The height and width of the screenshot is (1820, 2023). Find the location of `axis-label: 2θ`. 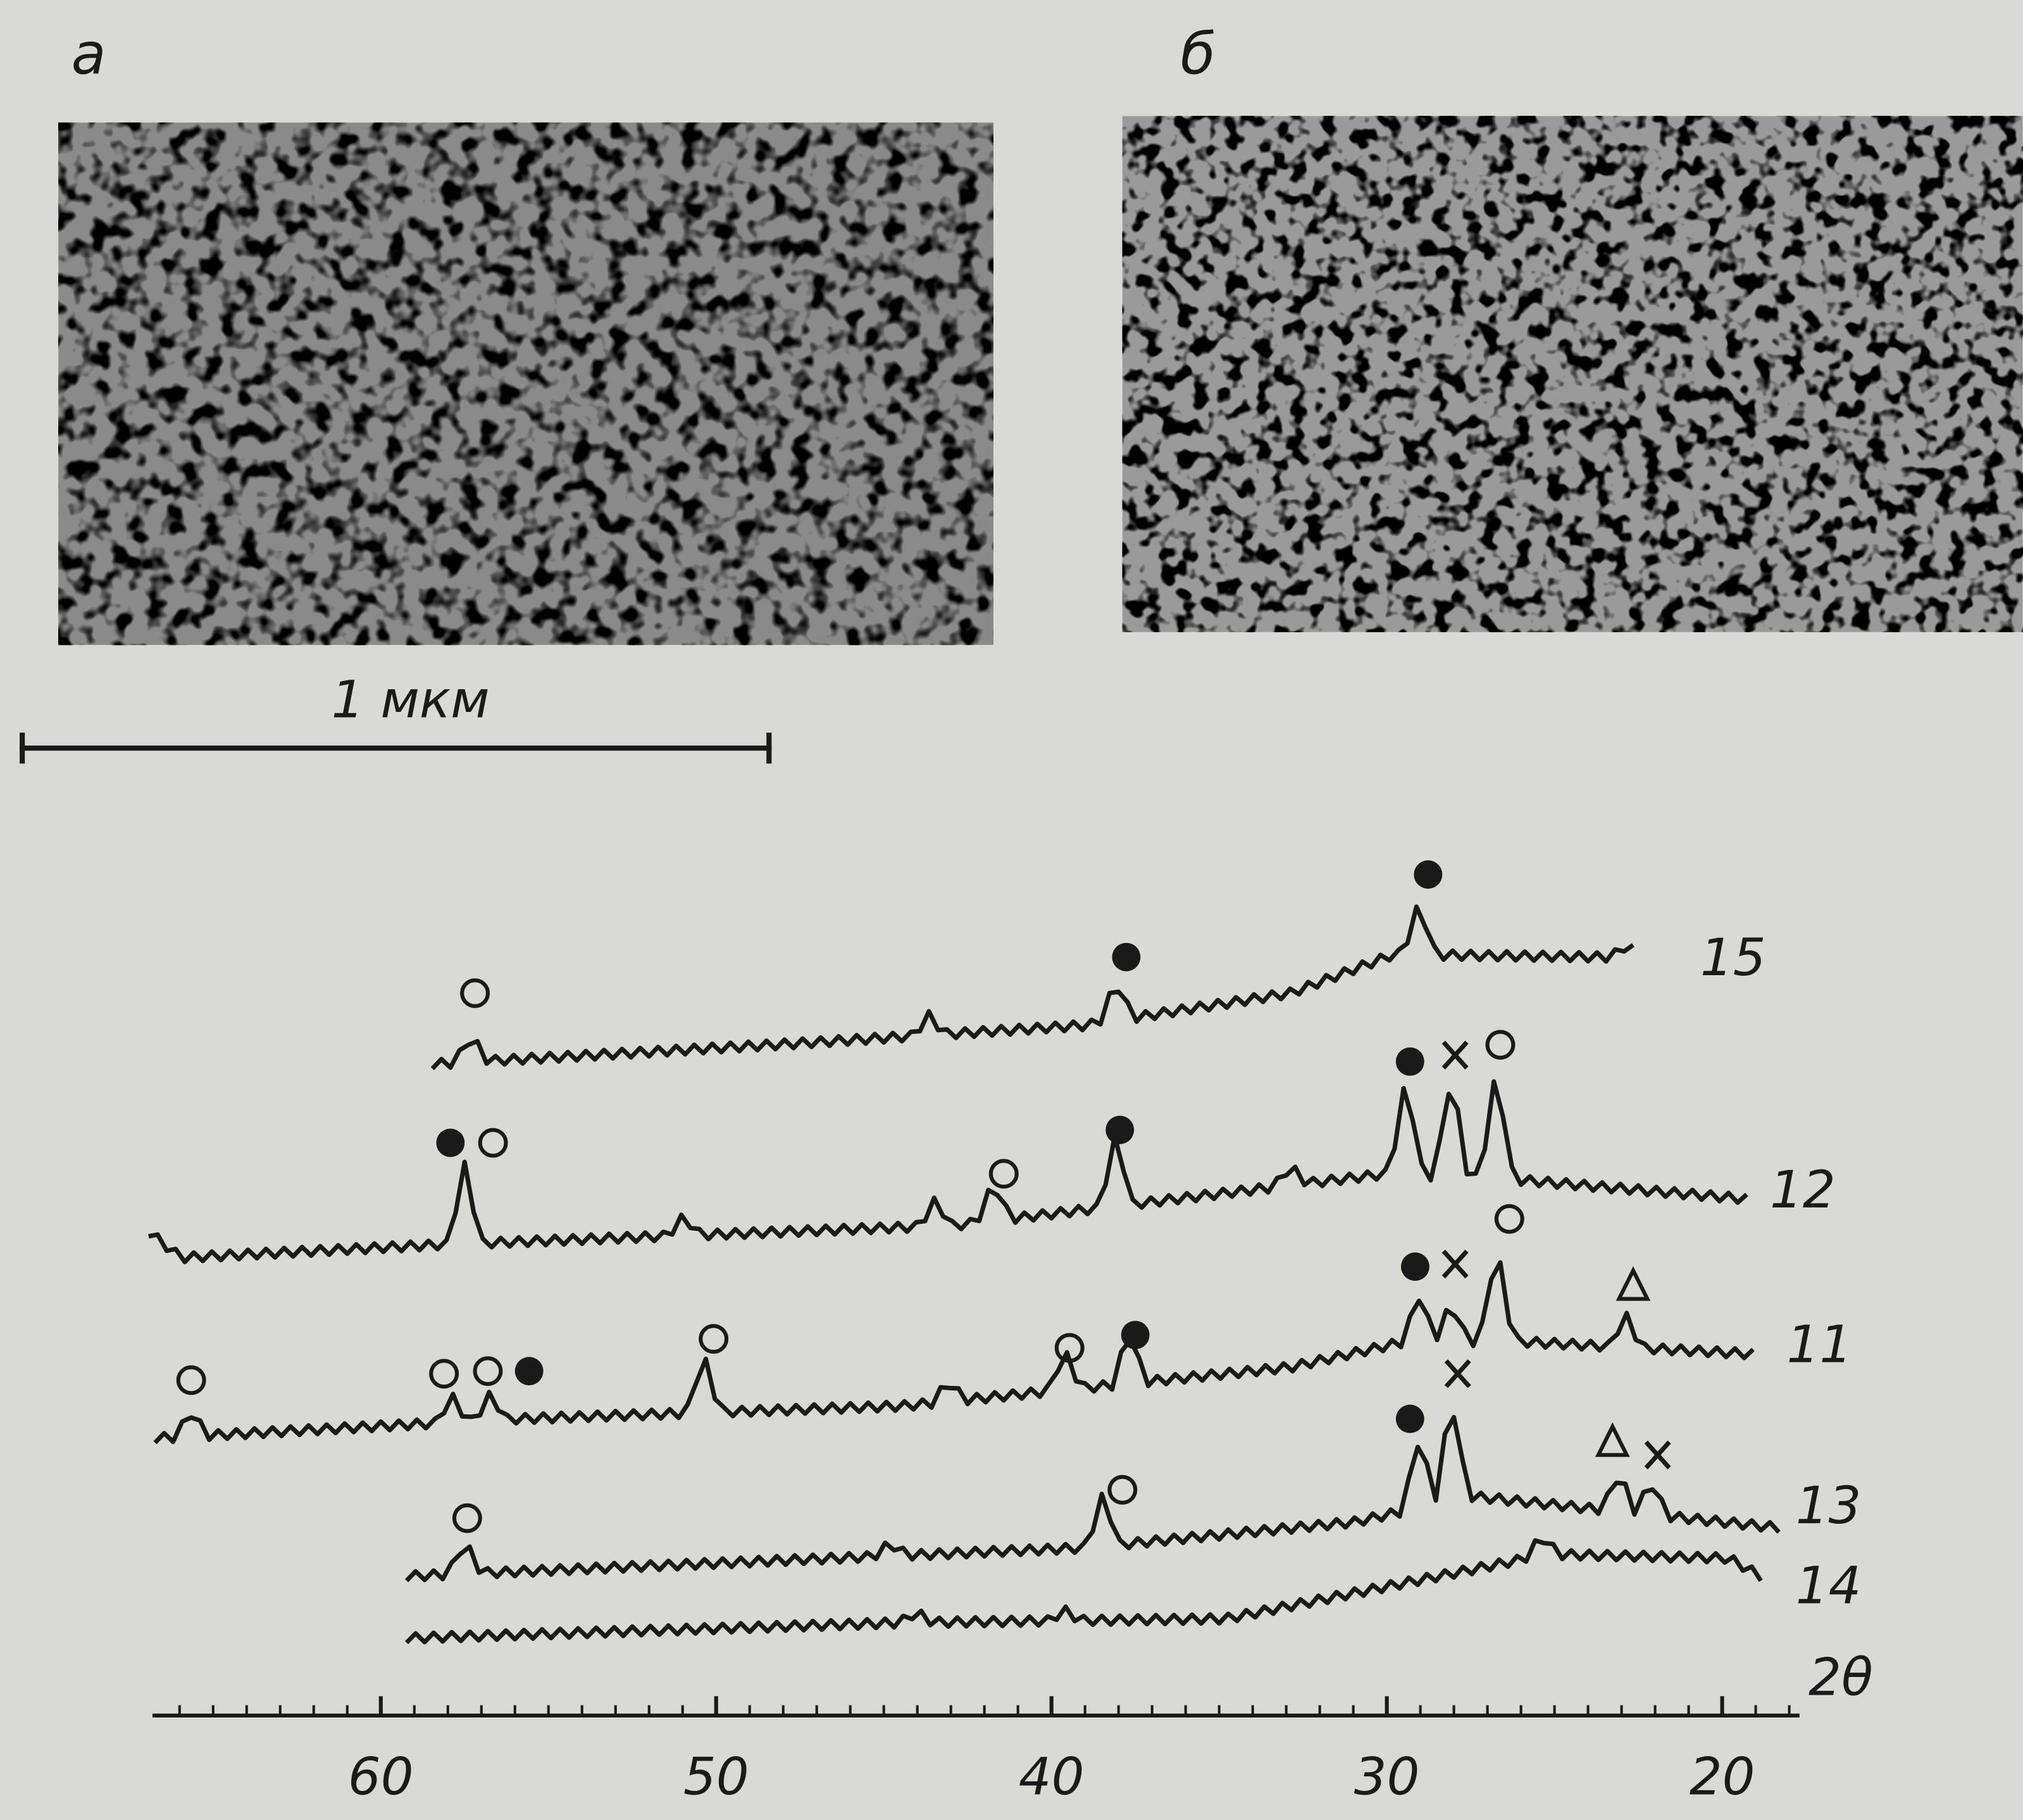

axis-label: 2θ is located at coordinates (1841, 1677).